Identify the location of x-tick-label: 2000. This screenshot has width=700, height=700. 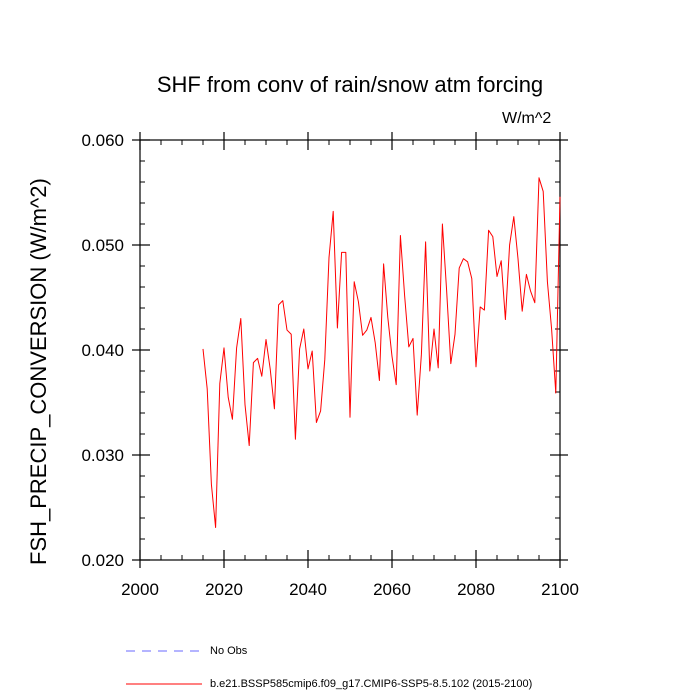
(140, 589).